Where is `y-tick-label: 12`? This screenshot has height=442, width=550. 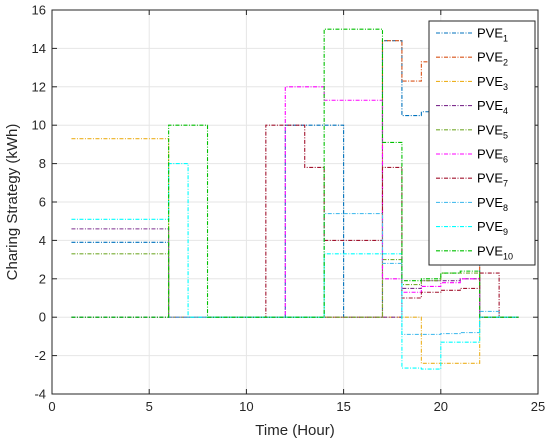
y-tick-label: 12 is located at coordinates (39, 86).